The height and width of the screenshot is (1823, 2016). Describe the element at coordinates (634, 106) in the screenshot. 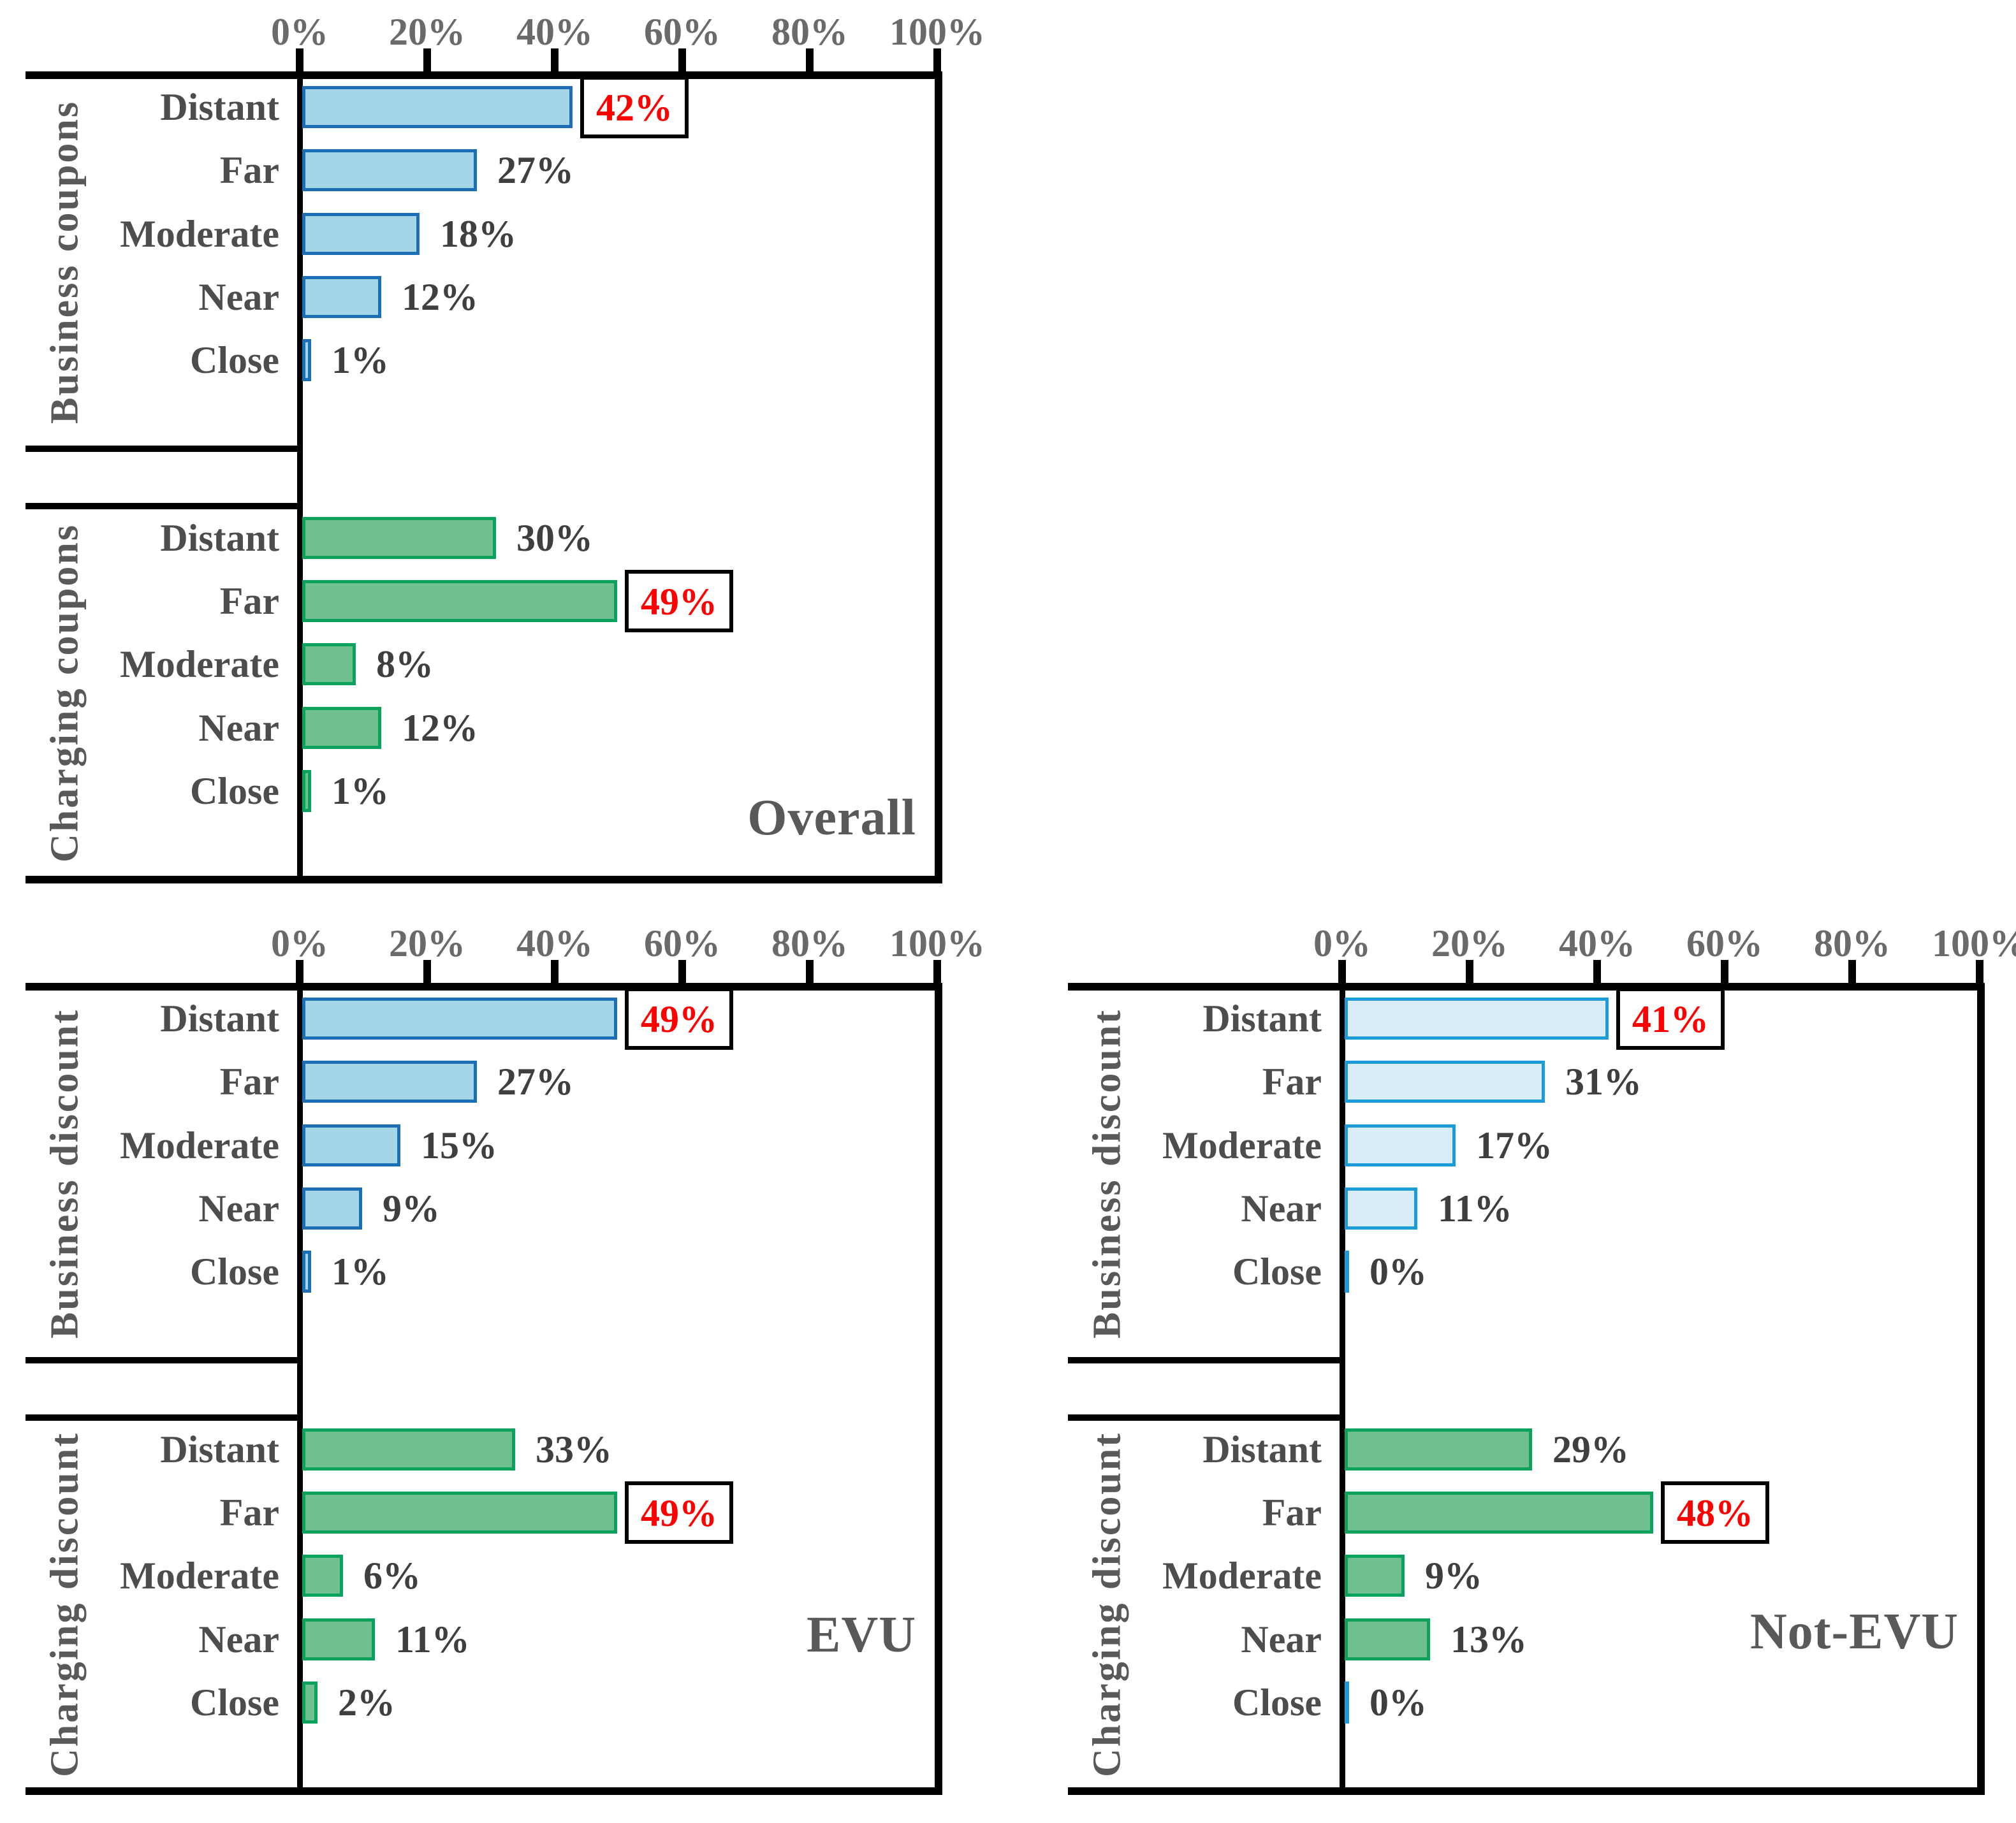

I see `highlighted-value-box: 42%` at that location.